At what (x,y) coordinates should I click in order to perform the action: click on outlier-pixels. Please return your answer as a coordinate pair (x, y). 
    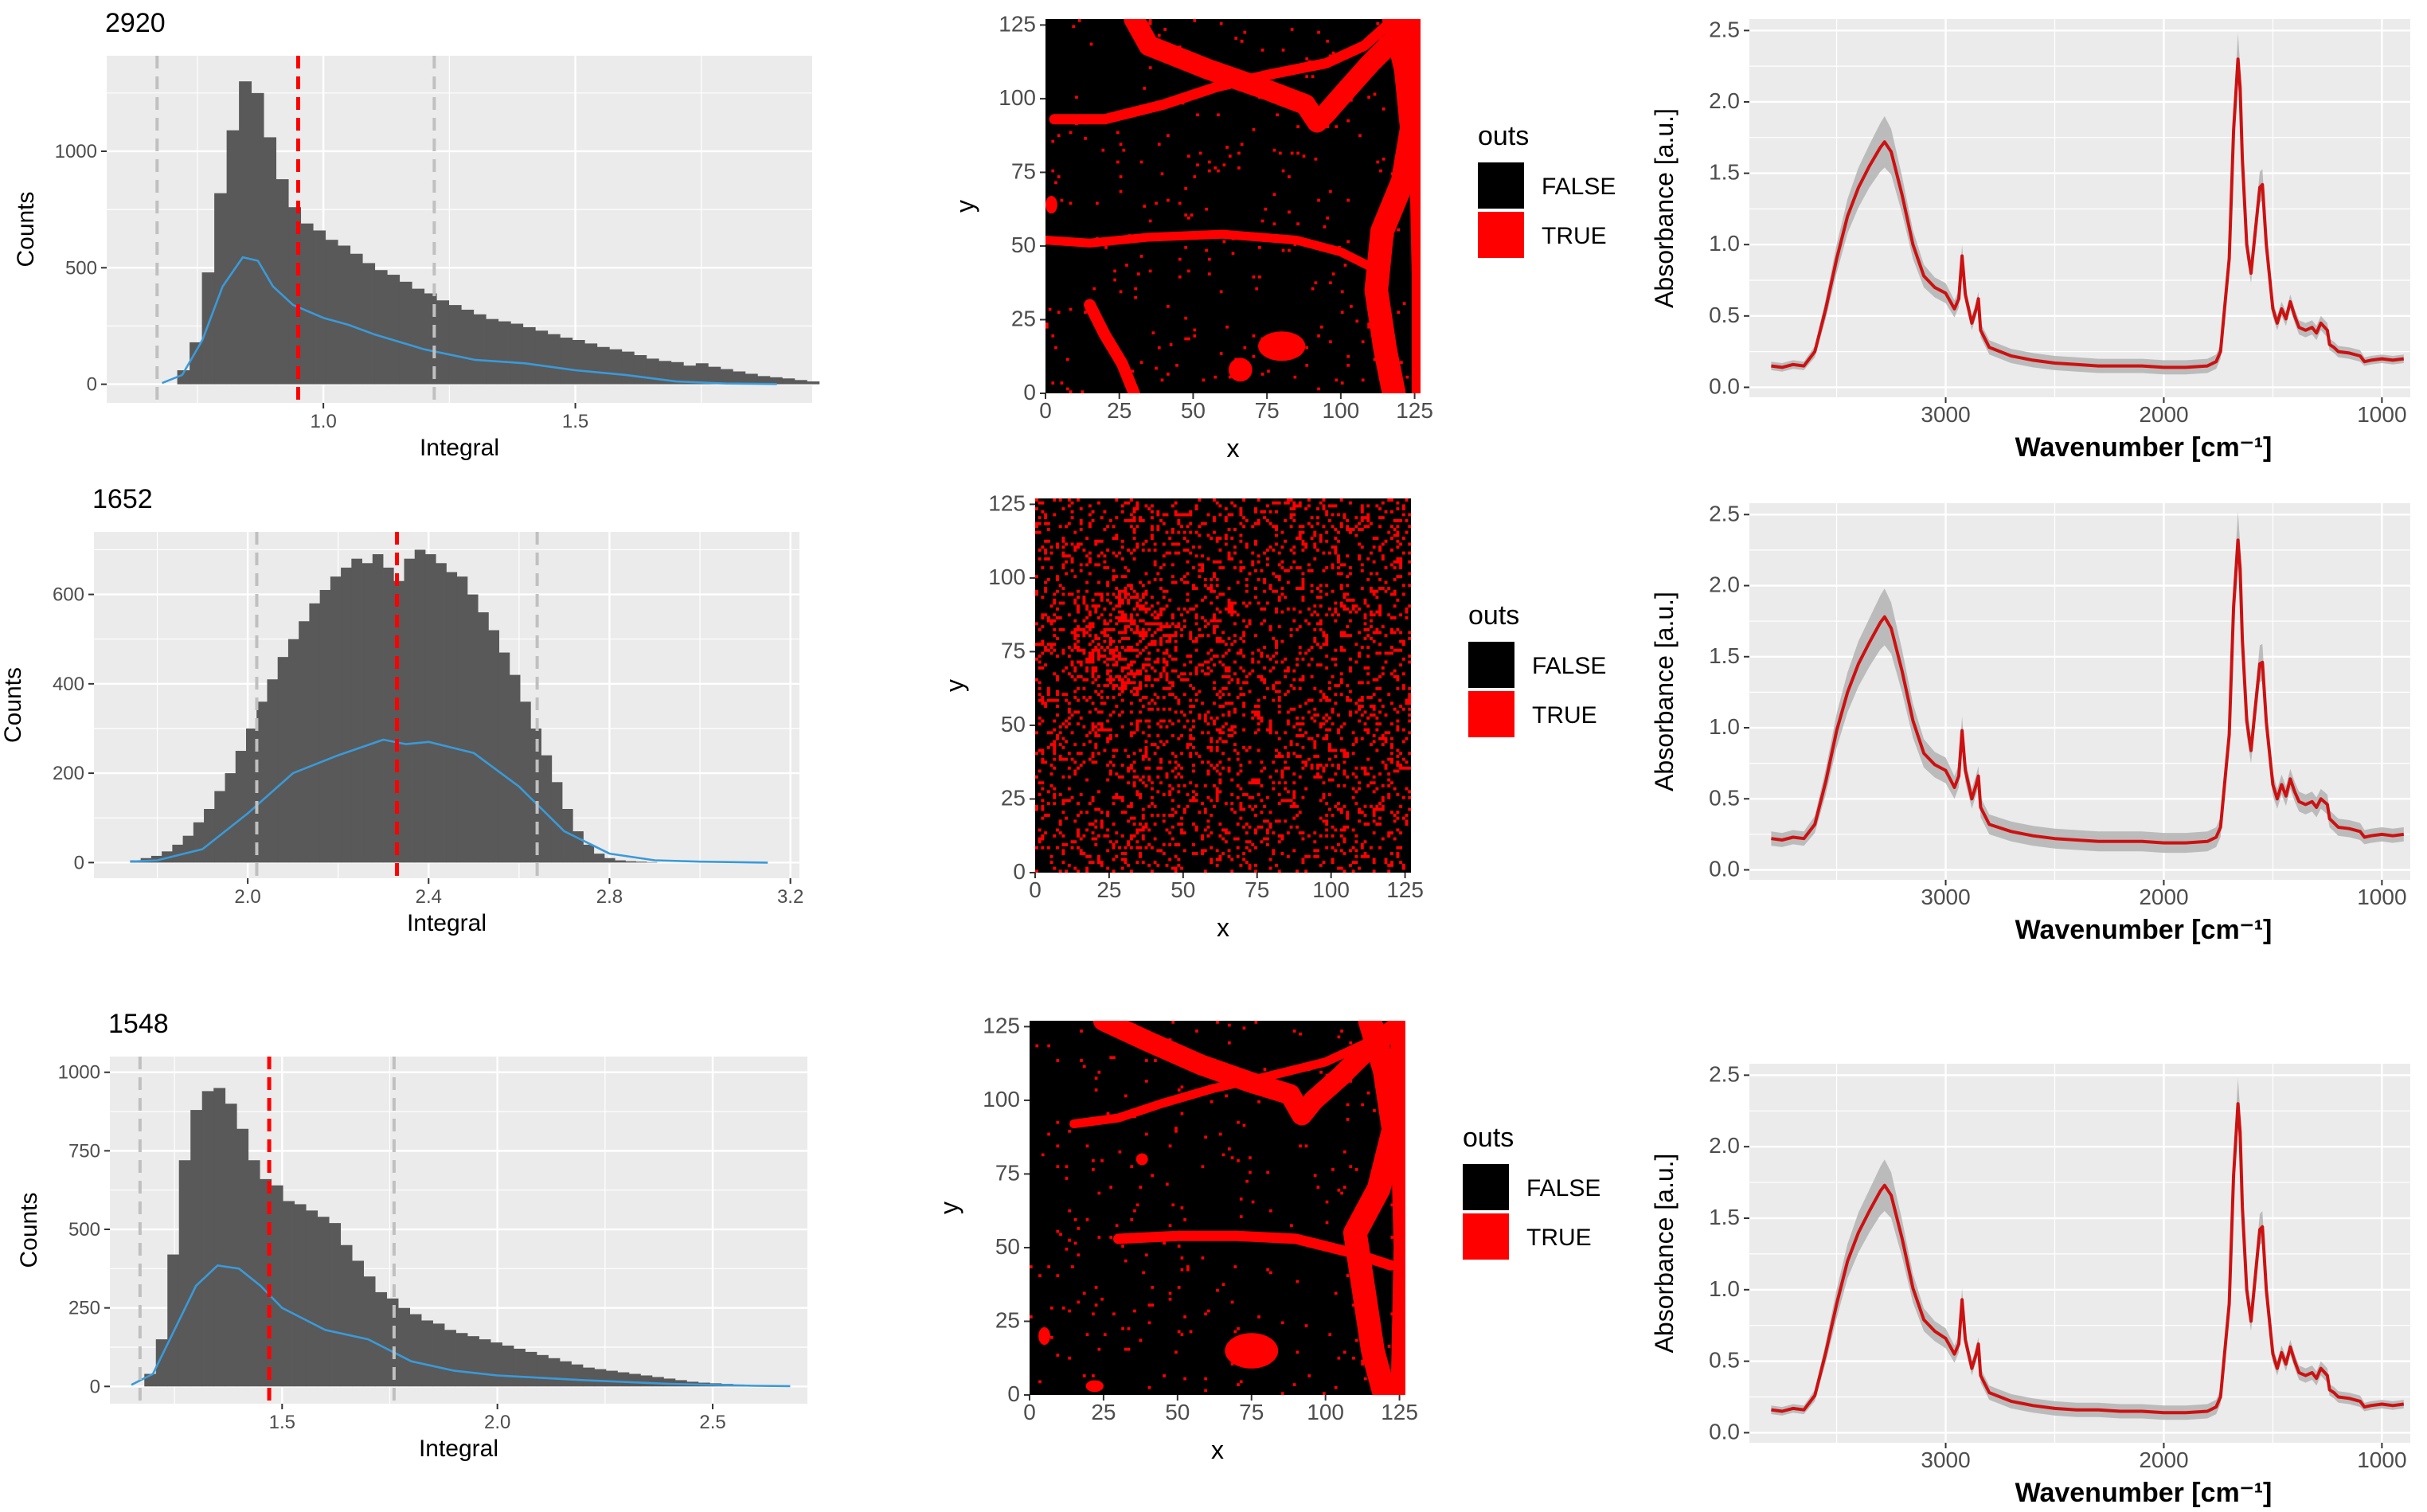
    Looking at the image, I should click on (1217, 1208).